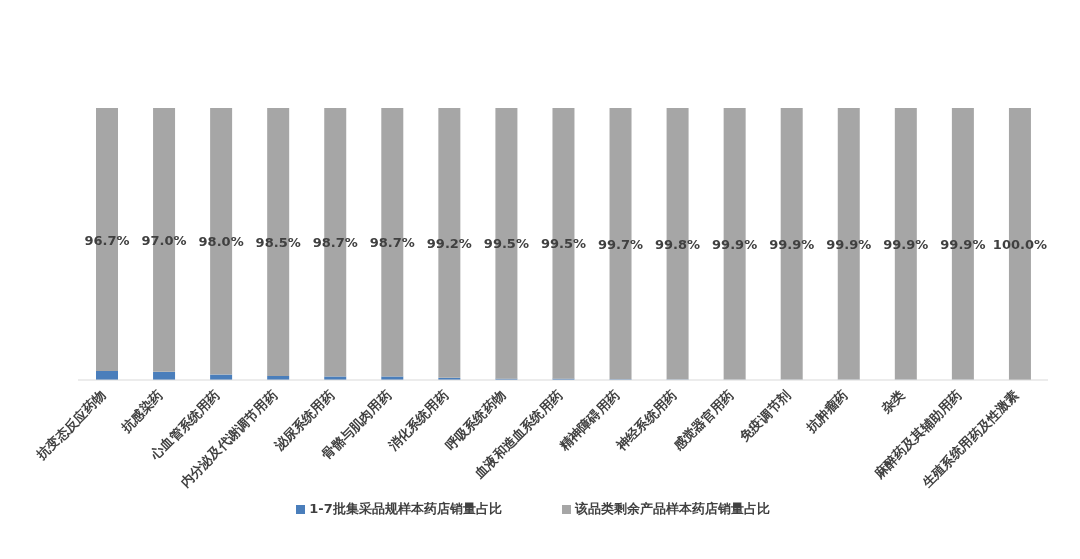 The image size is (1080, 559). What do you see at coordinates (620, 244) in the screenshot?
I see `data-label: 99.7%` at bounding box center [620, 244].